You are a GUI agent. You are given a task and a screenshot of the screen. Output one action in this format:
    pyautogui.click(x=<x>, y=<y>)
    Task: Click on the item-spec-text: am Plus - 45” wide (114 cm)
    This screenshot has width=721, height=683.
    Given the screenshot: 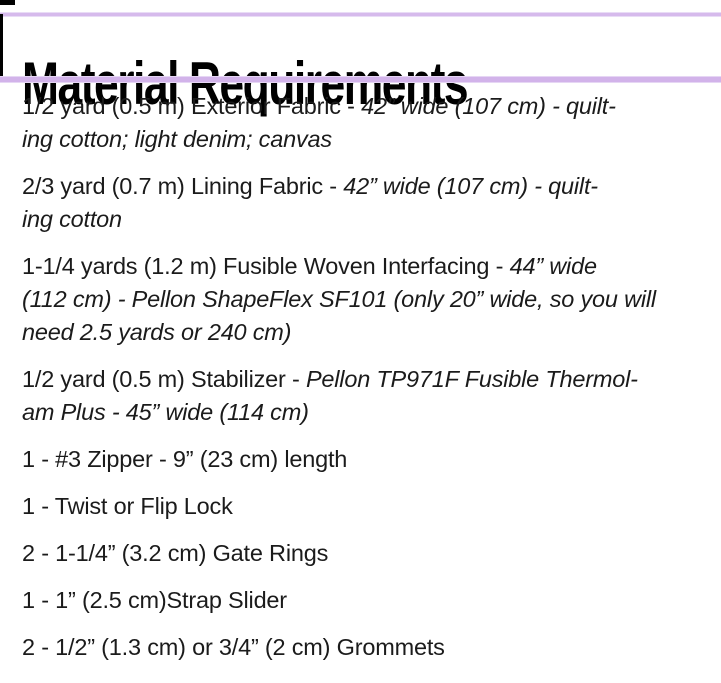 What is the action you would take?
    pyautogui.click(x=165, y=412)
    